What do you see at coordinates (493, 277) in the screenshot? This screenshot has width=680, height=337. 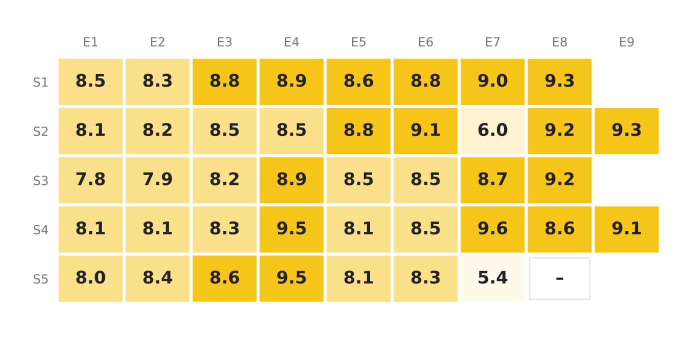 I see `data-label: 5.4` at bounding box center [493, 277].